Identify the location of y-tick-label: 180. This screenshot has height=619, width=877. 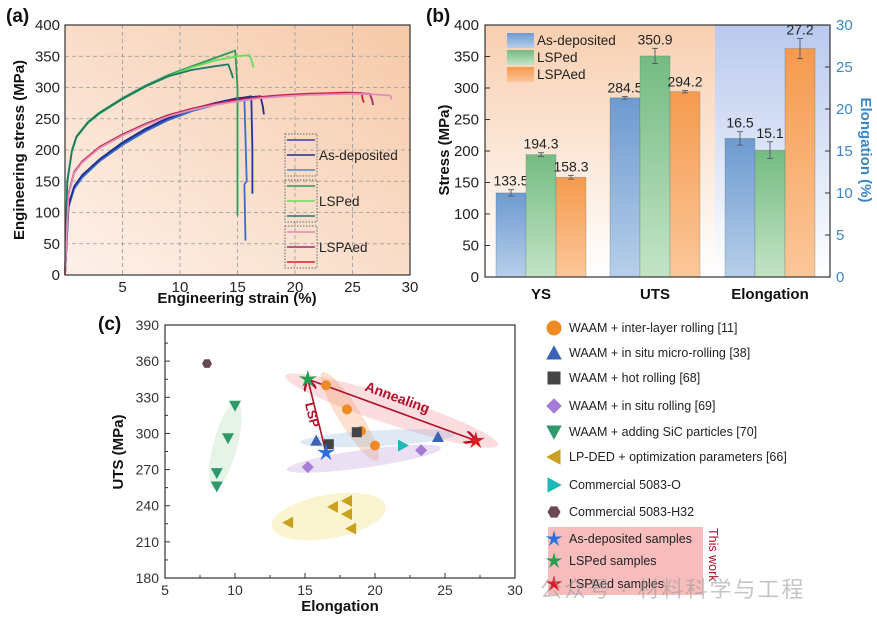
(148, 578).